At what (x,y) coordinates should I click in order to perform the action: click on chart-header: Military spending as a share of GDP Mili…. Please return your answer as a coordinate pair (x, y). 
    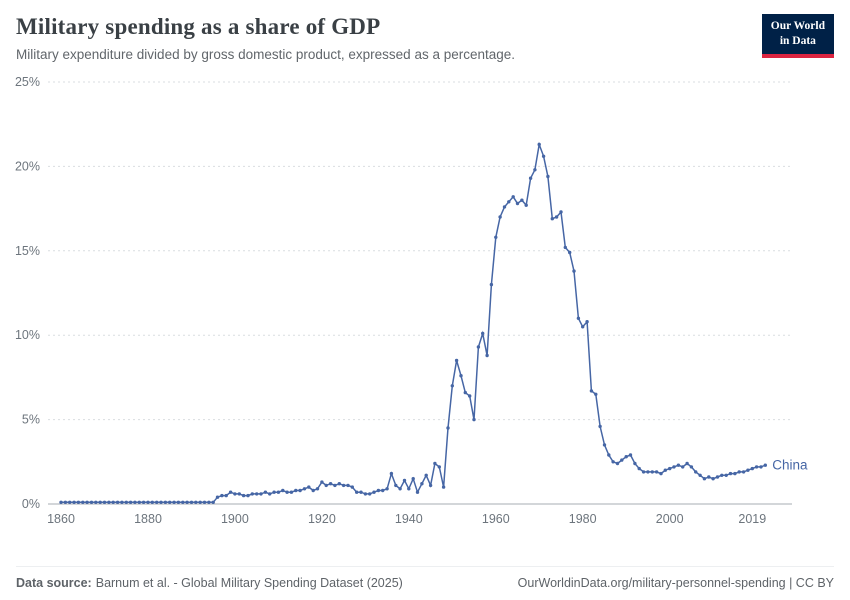
    Looking at the image, I should click on (425, 31).